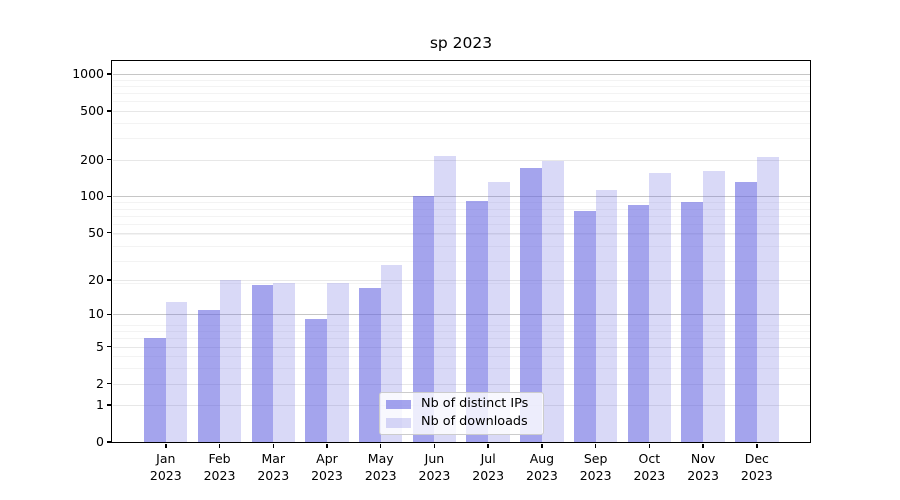 The height and width of the screenshot is (500, 900). I want to click on chart-title: sp 2023, so click(461, 43).